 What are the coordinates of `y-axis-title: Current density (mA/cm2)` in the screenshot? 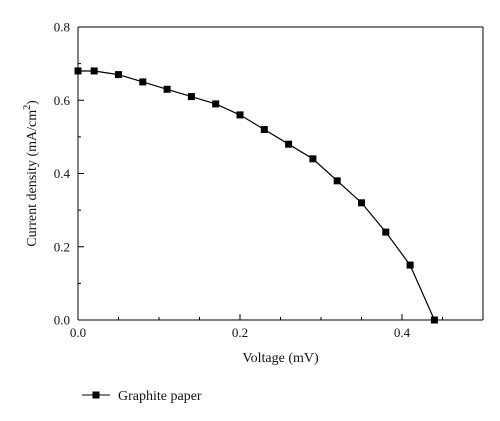 It's located at (31, 173).